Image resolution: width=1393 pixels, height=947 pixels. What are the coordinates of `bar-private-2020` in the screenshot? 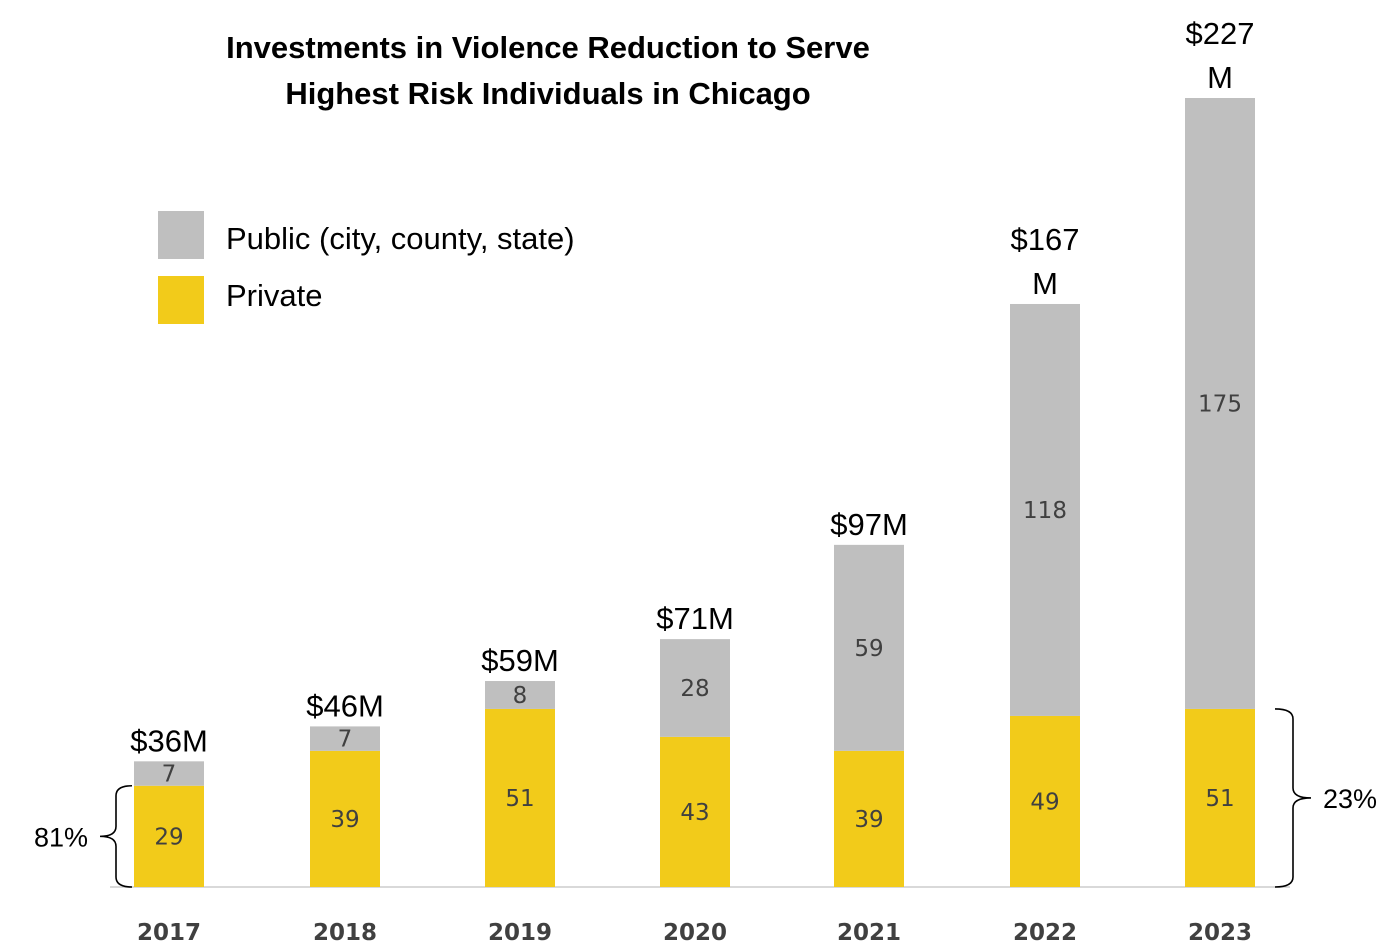 It's located at (695, 811).